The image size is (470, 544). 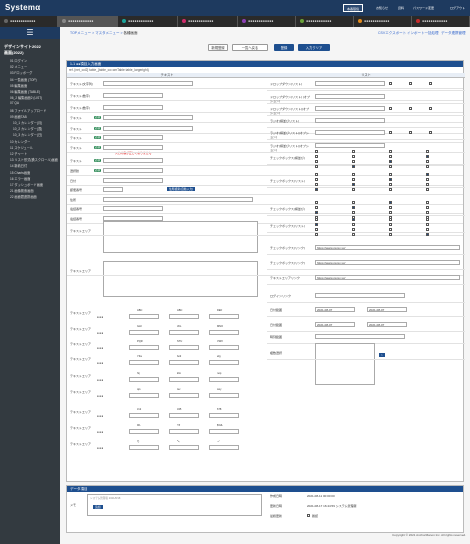 I want to click on tab-2: ●●●●●●●●●●●●, so click(x=88, y=21).